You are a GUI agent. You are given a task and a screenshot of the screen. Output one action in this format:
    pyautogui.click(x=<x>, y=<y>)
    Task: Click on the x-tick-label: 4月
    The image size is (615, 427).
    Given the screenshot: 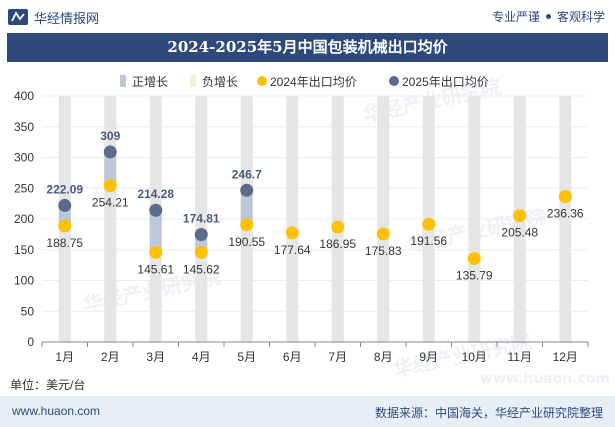 What is the action you would take?
    pyautogui.click(x=201, y=357)
    